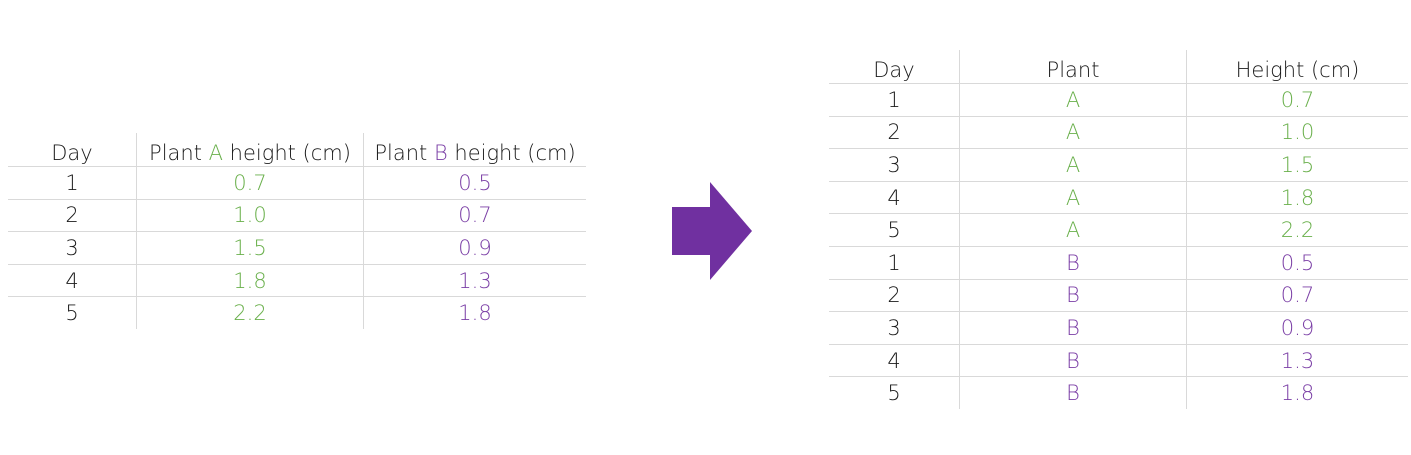 This screenshot has width=1411, height=455. Describe the element at coordinates (474, 313) in the screenshot. I see `cell-plant-b-height: 1.8` at that location.